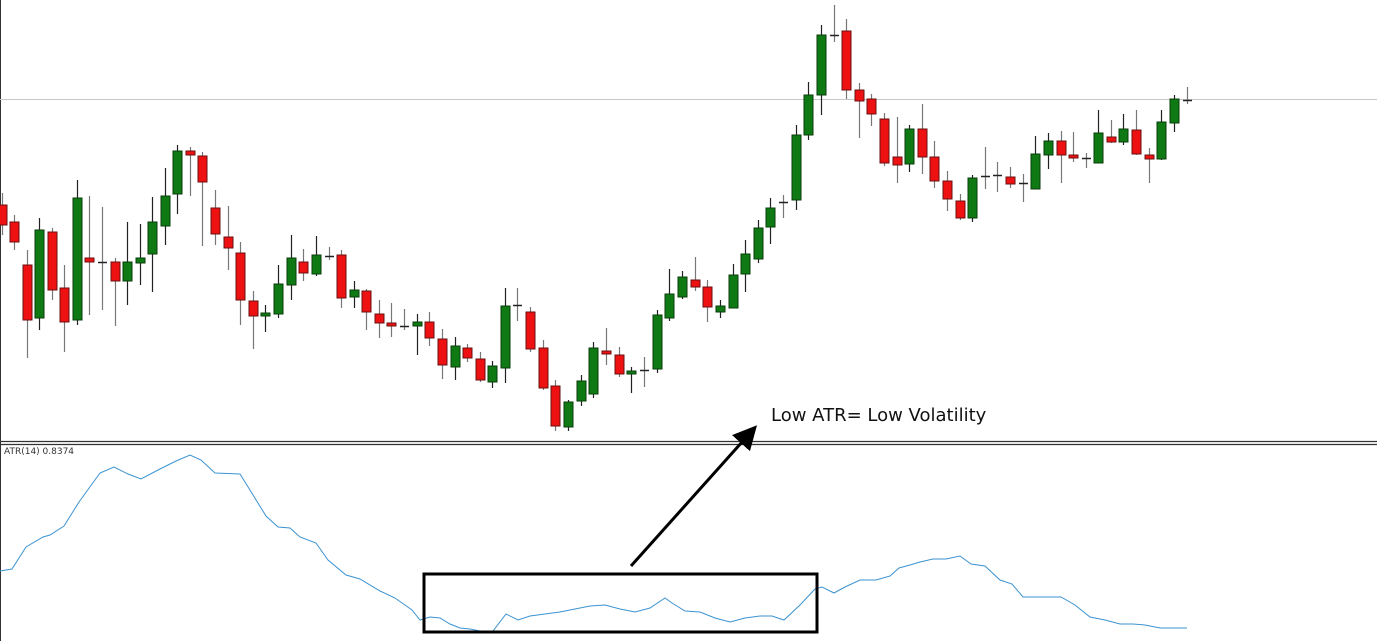 The image size is (1377, 641). What do you see at coordinates (620, 603) in the screenshot?
I see `low-atr-highlight-box` at bounding box center [620, 603].